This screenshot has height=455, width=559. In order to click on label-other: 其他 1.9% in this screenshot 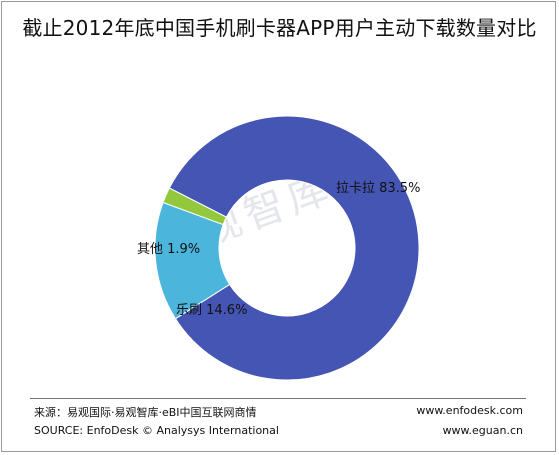, I will do `click(168, 249)`.